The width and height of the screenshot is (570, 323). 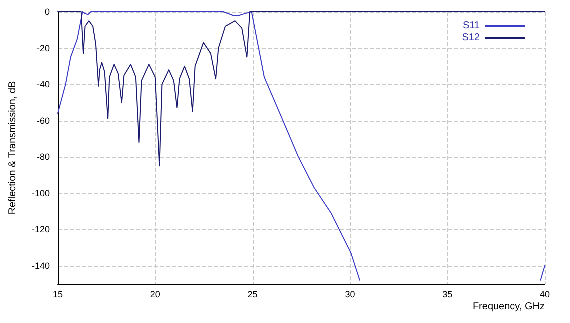 What do you see at coordinates (13, 147) in the screenshot?
I see `y-axis-title: Reflection & Transmission, dB` at bounding box center [13, 147].